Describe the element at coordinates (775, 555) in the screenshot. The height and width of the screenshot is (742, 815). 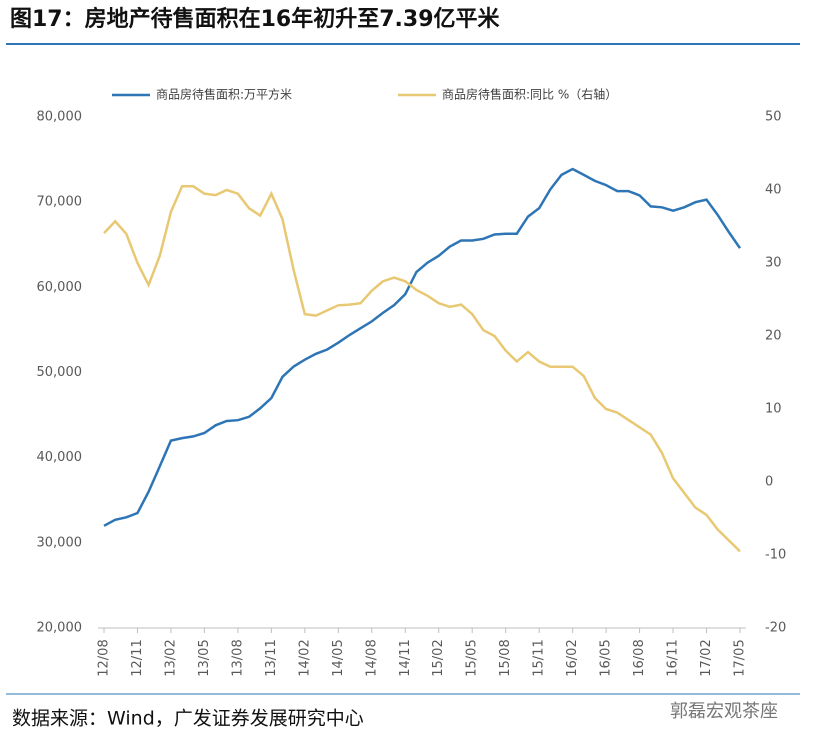
I see `y2-tick-label: -10` at that location.